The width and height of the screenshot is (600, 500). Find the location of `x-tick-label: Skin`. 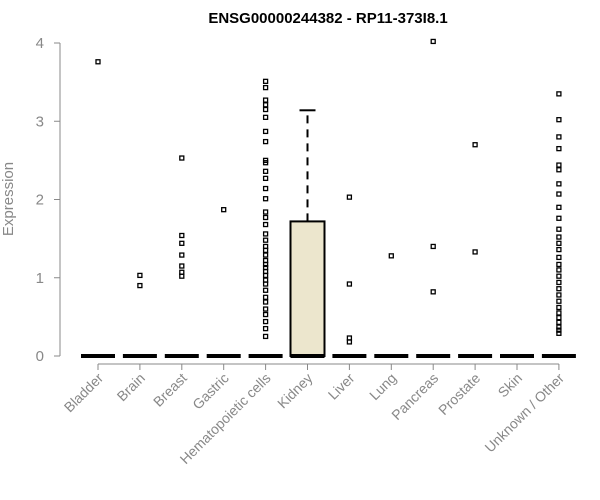

x-tick-label: Skin is located at coordinates (510, 385).